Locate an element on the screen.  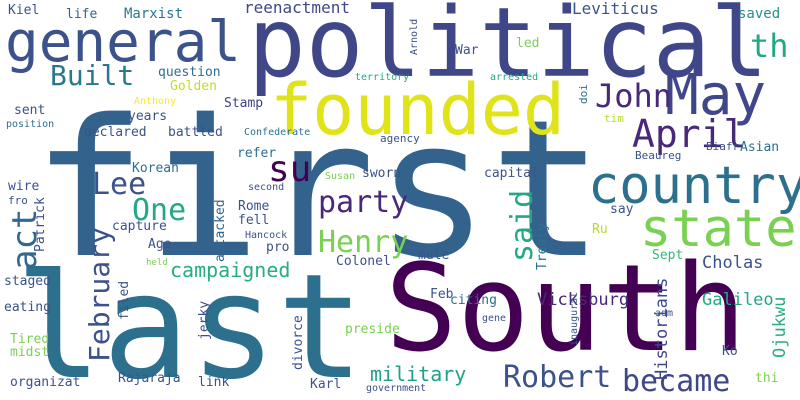
word-midst: midst is located at coordinates (30, 352).